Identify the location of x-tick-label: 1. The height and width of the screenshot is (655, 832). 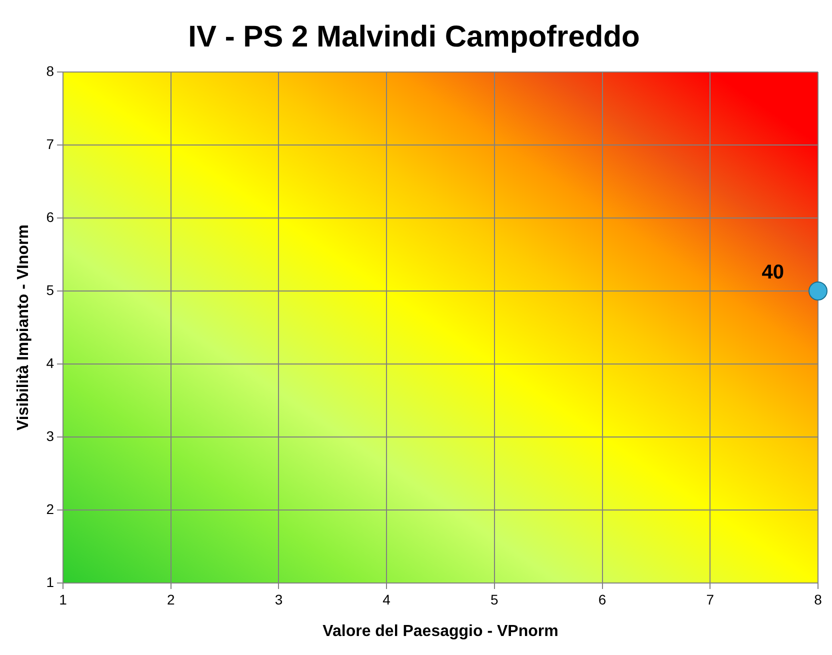
(63, 599).